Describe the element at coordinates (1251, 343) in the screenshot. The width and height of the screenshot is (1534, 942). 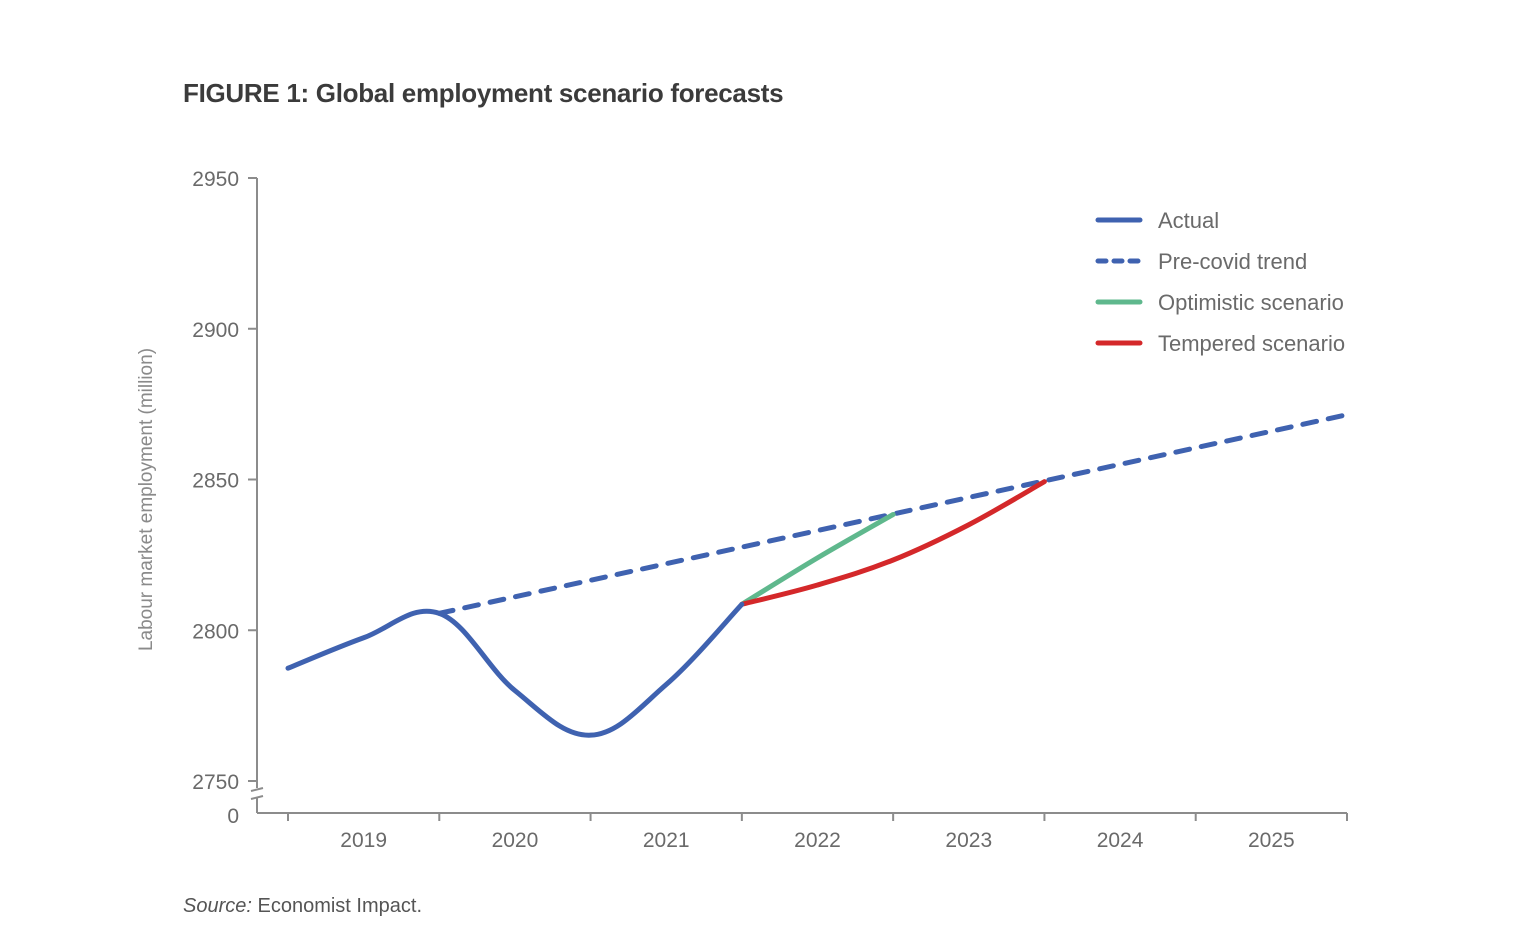
I see `legend-label: Tempered scenario` at that location.